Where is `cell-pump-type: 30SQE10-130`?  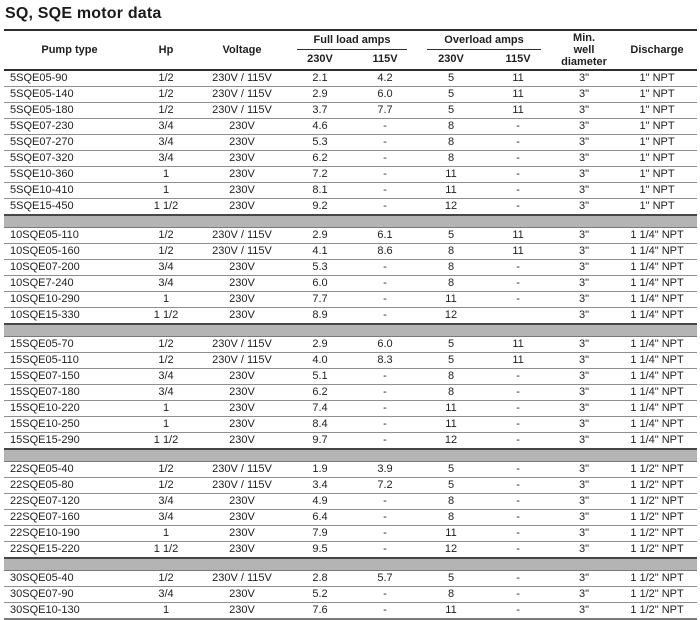 cell-pump-type: 30SQE10-130 is located at coordinates (69, 610).